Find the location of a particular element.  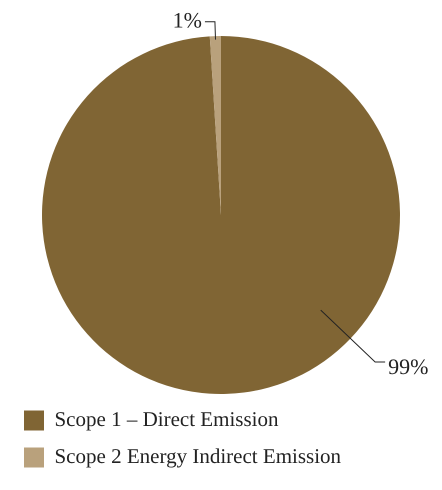

data-label: 1% is located at coordinates (187, 20).